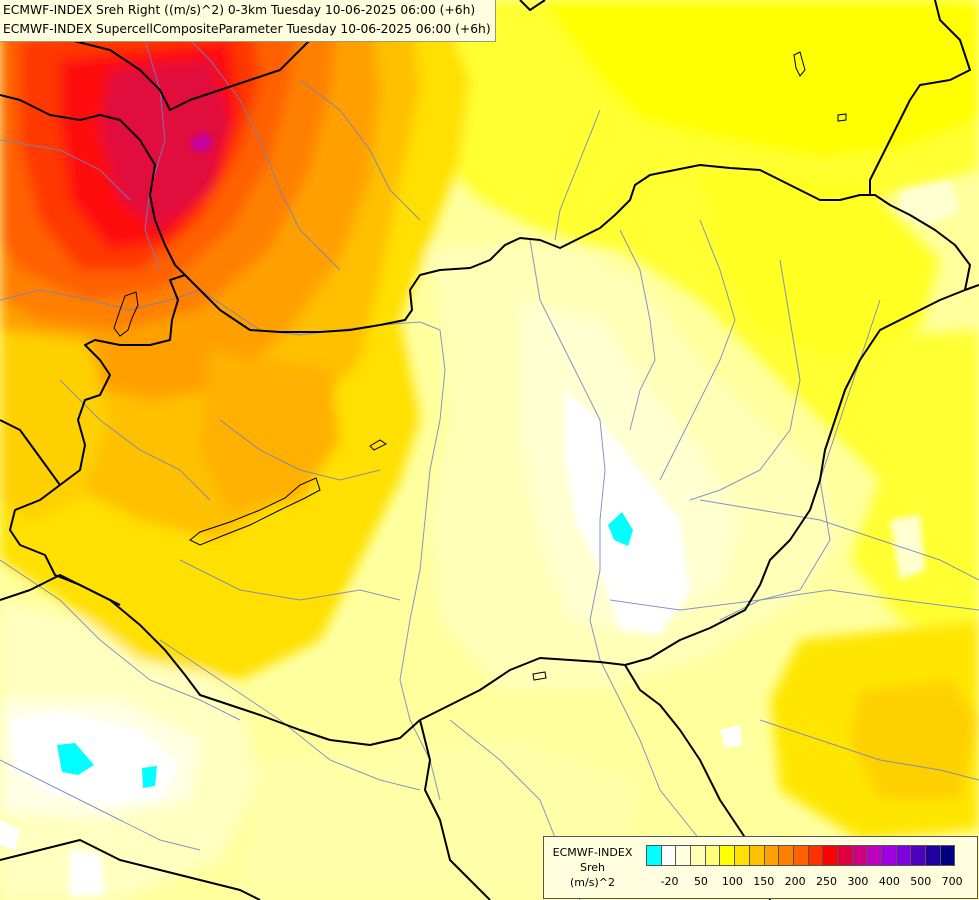 This screenshot has height=900, width=979. I want to click on legend-tick-label: 250, so click(827, 881).